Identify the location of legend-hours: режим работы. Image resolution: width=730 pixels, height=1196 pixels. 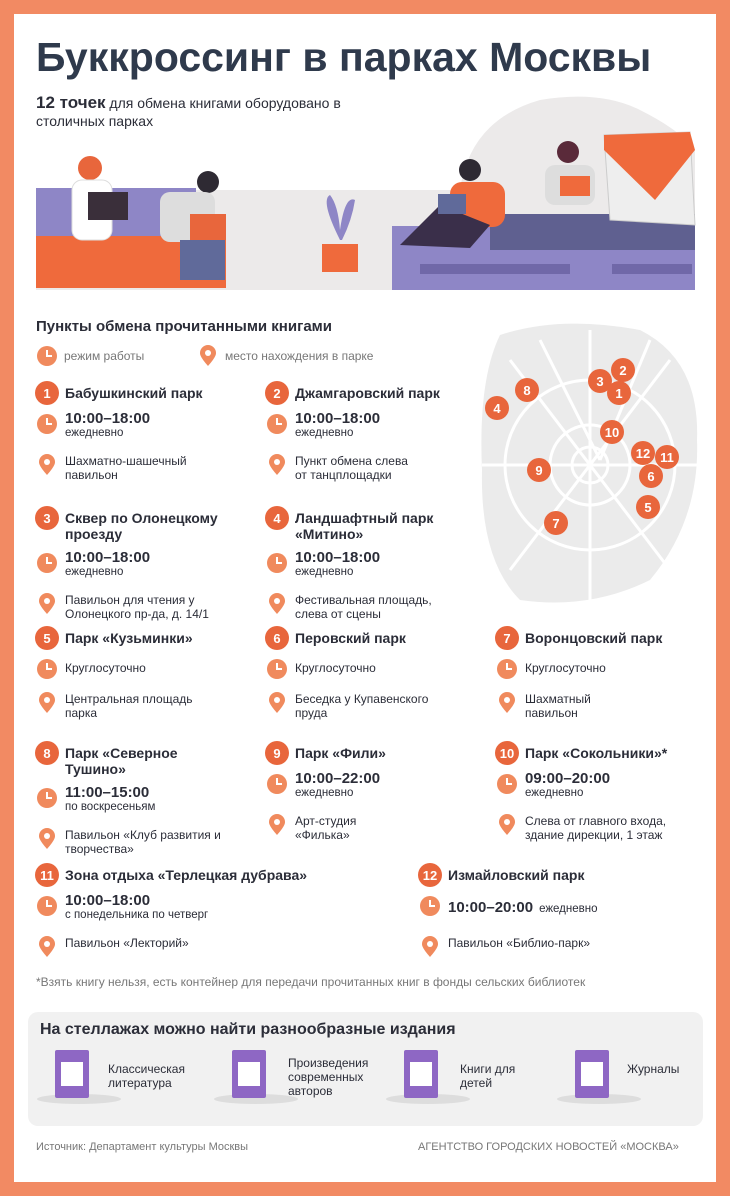
(104, 356).